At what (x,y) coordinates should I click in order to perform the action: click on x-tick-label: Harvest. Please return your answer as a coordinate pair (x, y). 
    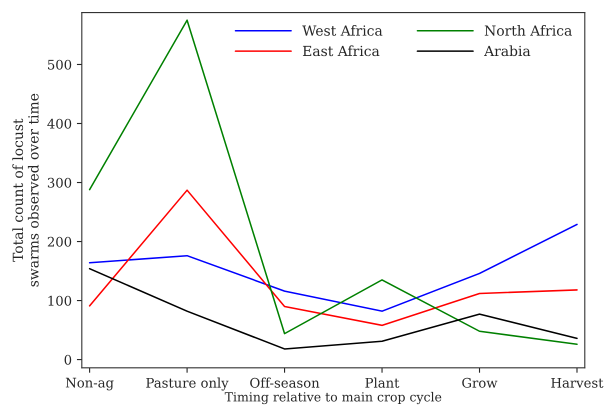
    Looking at the image, I should click on (577, 383).